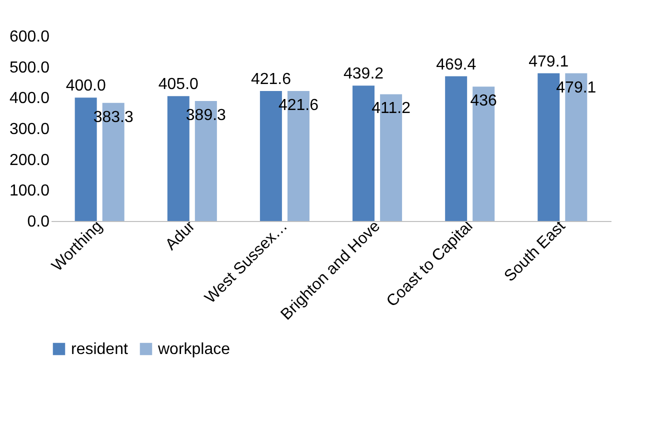 The width and height of the screenshot is (650, 434). What do you see at coordinates (364, 74) in the screenshot?
I see `data-label: 439.2` at bounding box center [364, 74].